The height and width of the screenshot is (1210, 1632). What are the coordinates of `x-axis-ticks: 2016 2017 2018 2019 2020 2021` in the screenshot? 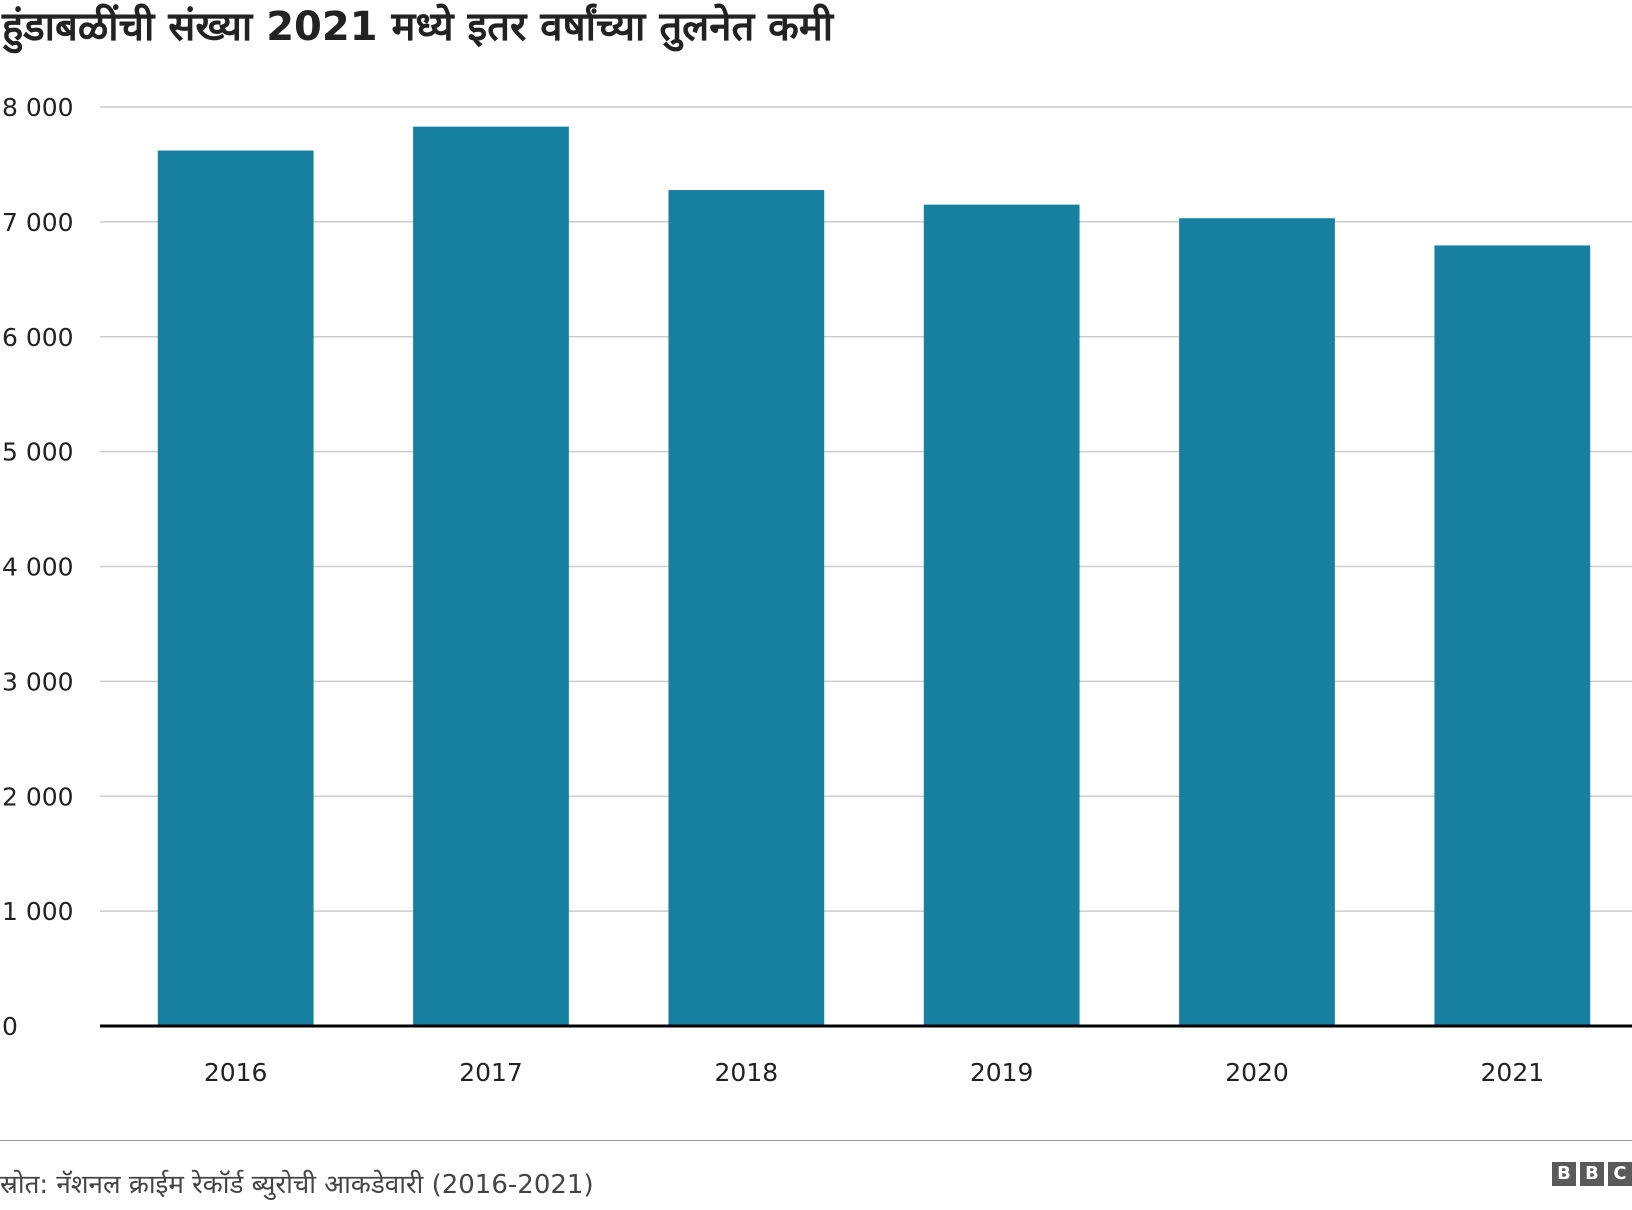 It's located at (874, 1072).